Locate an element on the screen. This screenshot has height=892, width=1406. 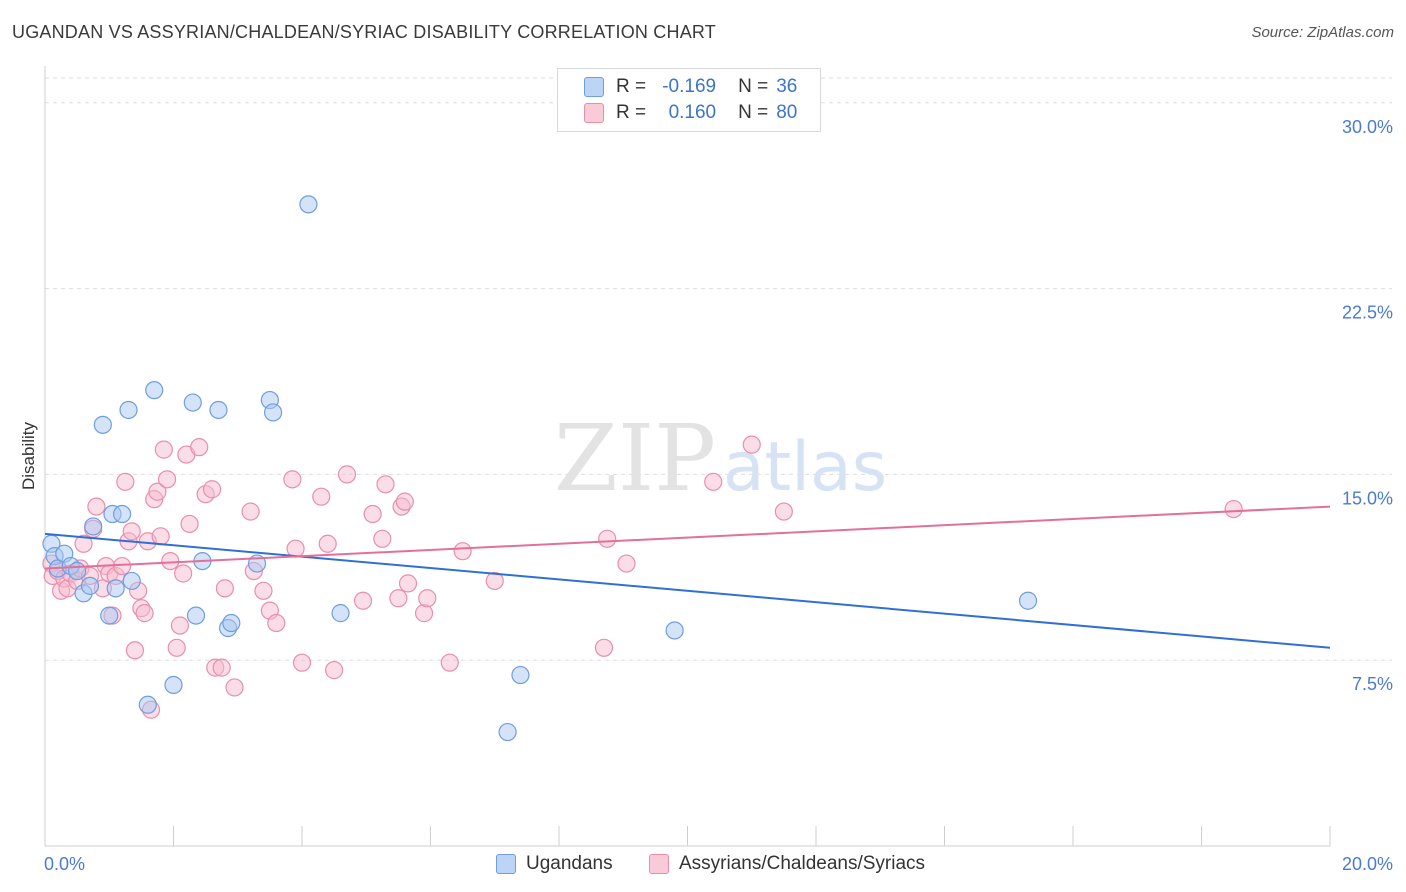
bottom-swatch-blue is located at coordinates (506, 864).